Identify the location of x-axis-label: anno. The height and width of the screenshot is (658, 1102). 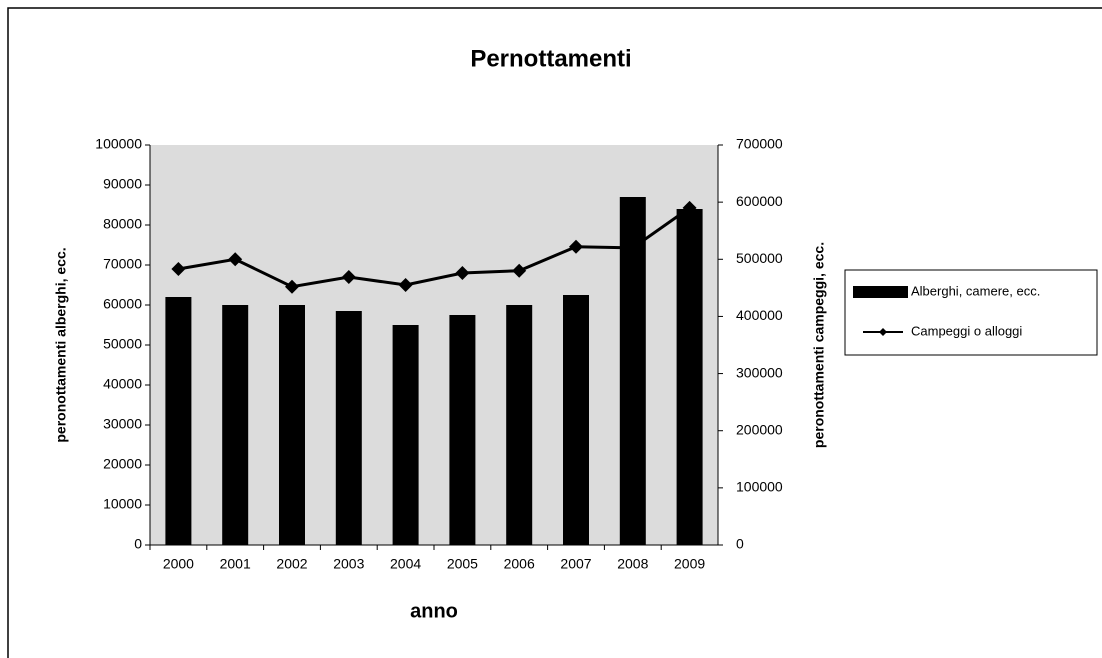
(434, 611).